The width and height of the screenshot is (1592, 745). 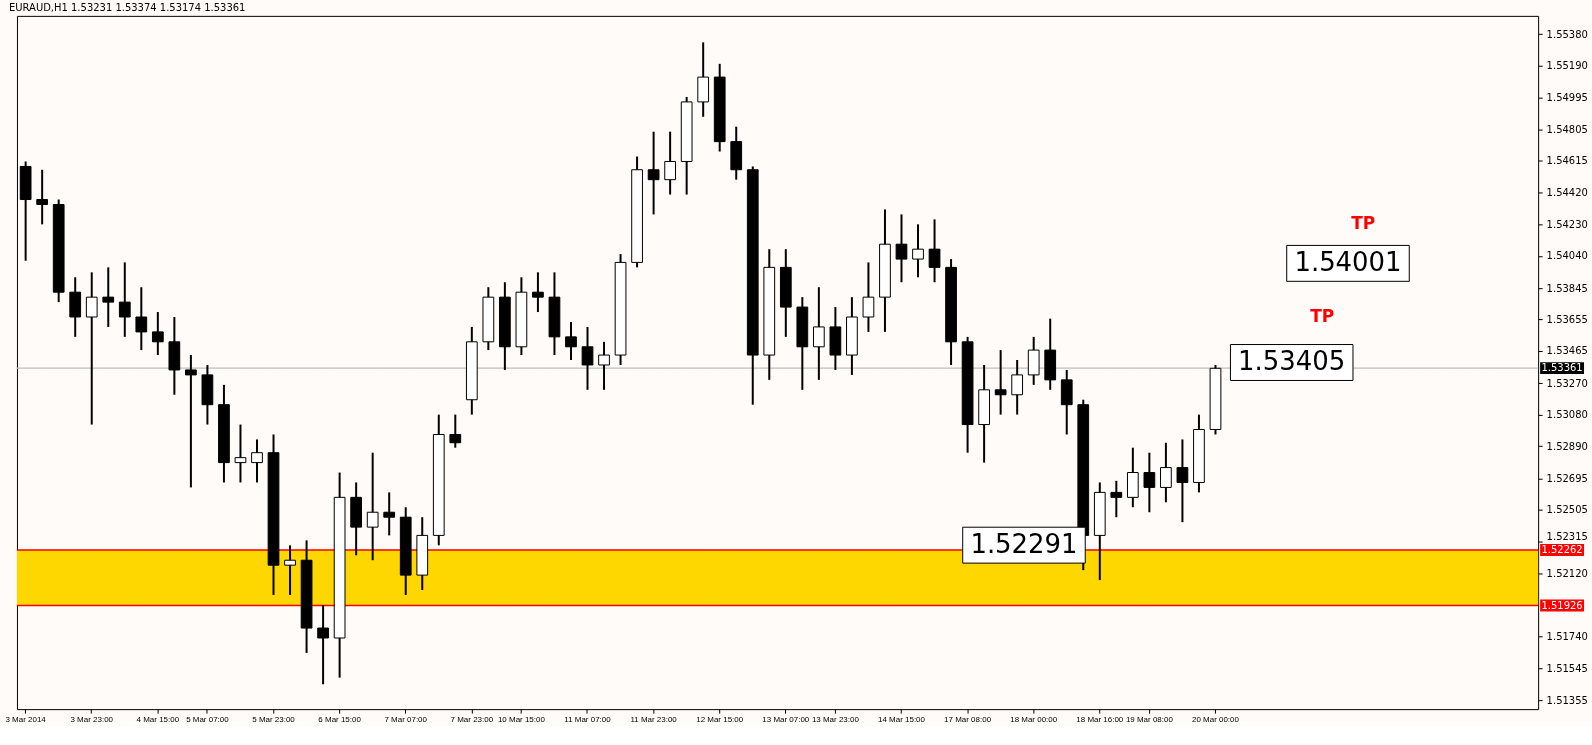 I want to click on annotation: 1.54001, so click(x=1348, y=262).